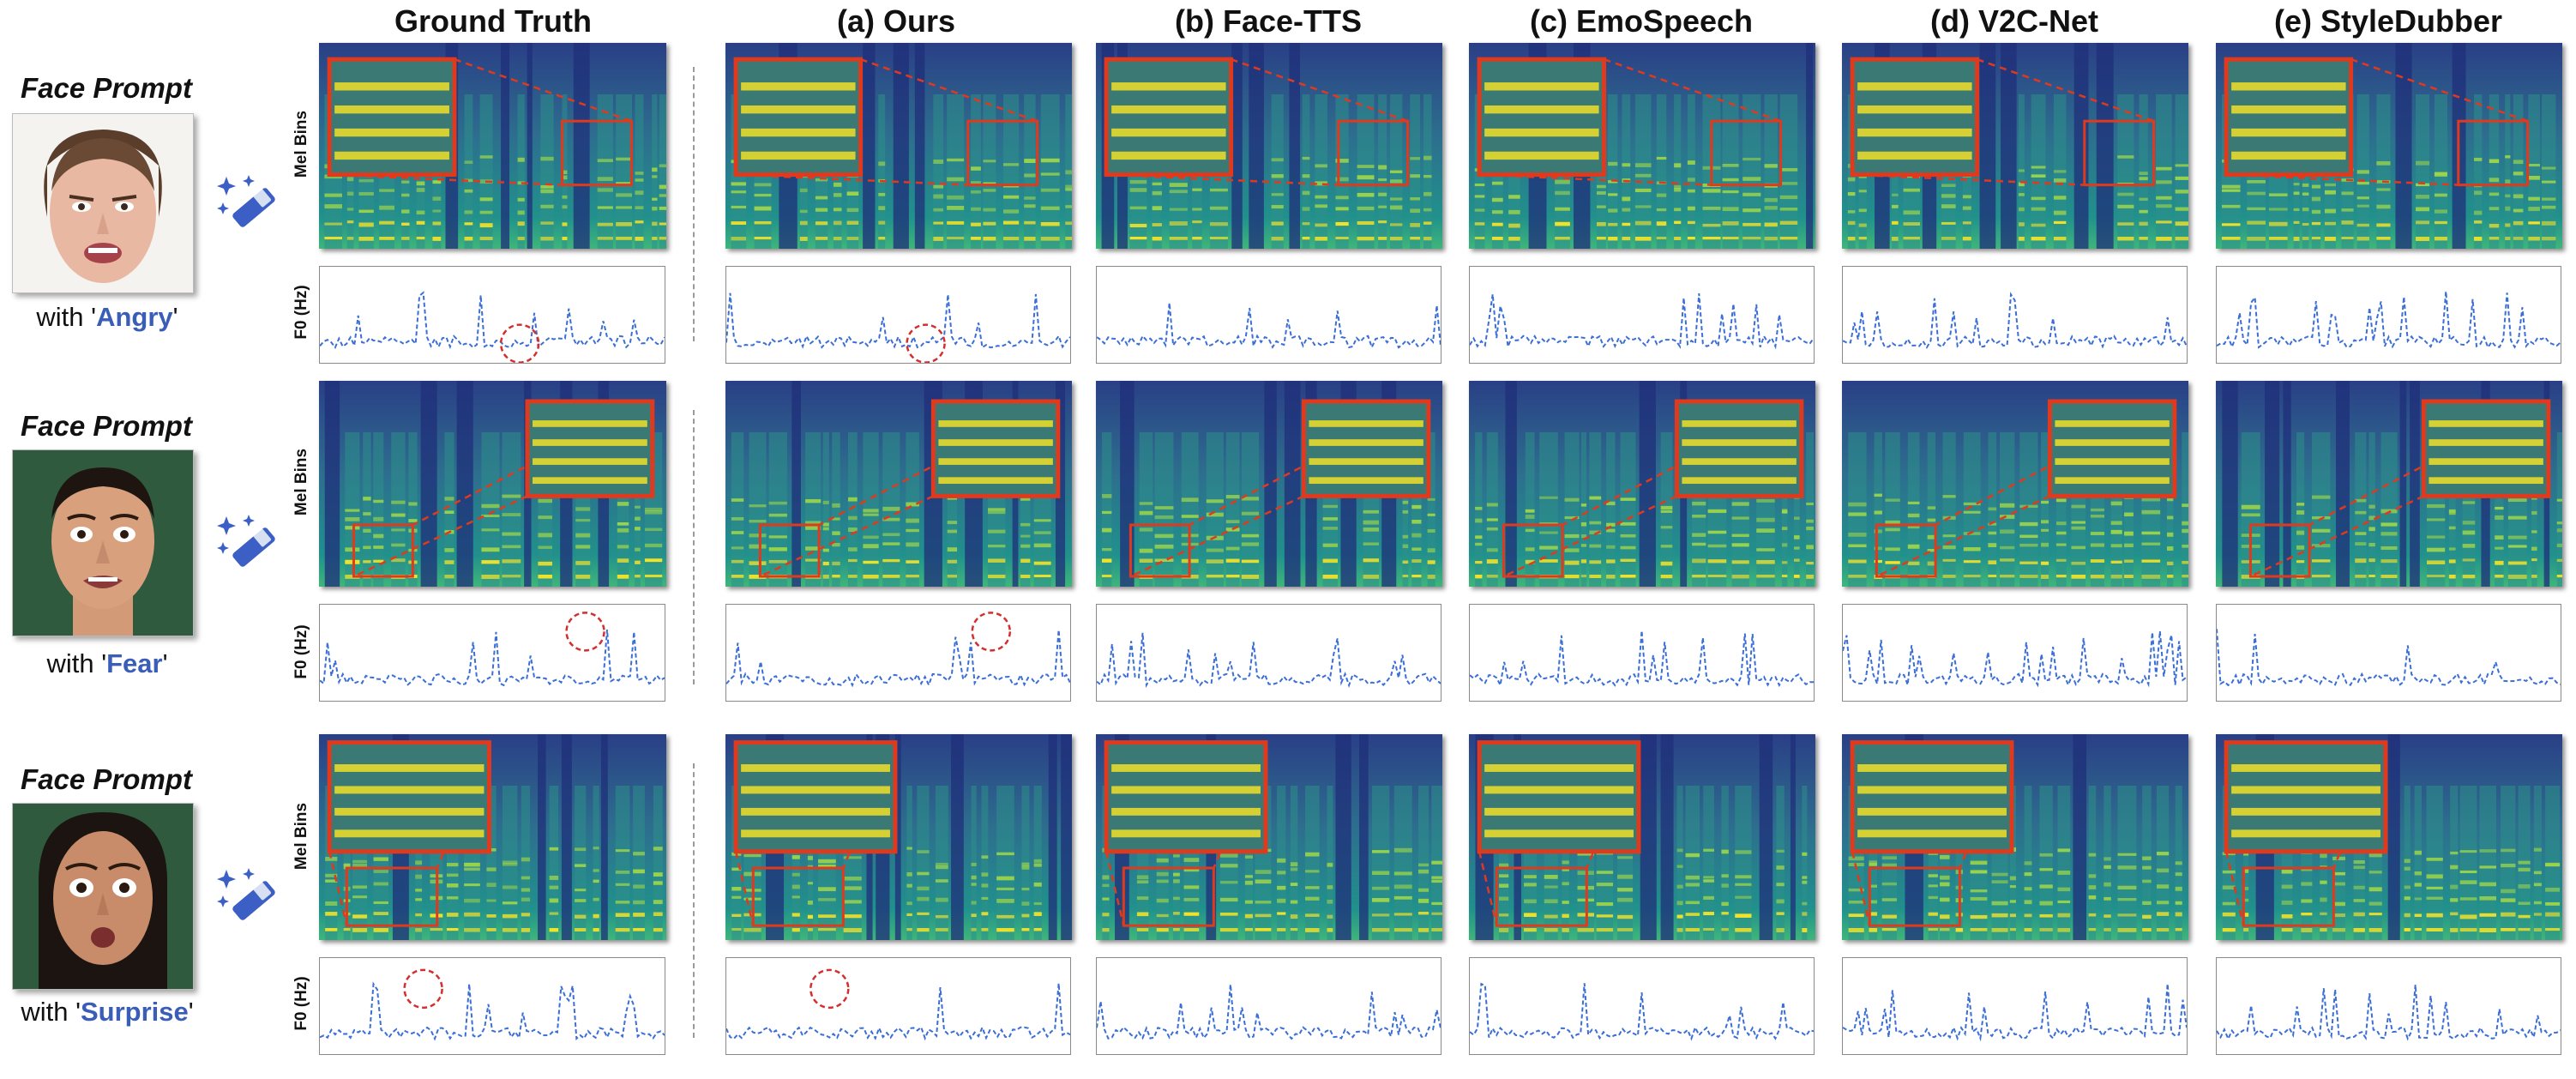 The height and width of the screenshot is (1079, 2576). I want to click on face-image-surprise, so click(103, 897).